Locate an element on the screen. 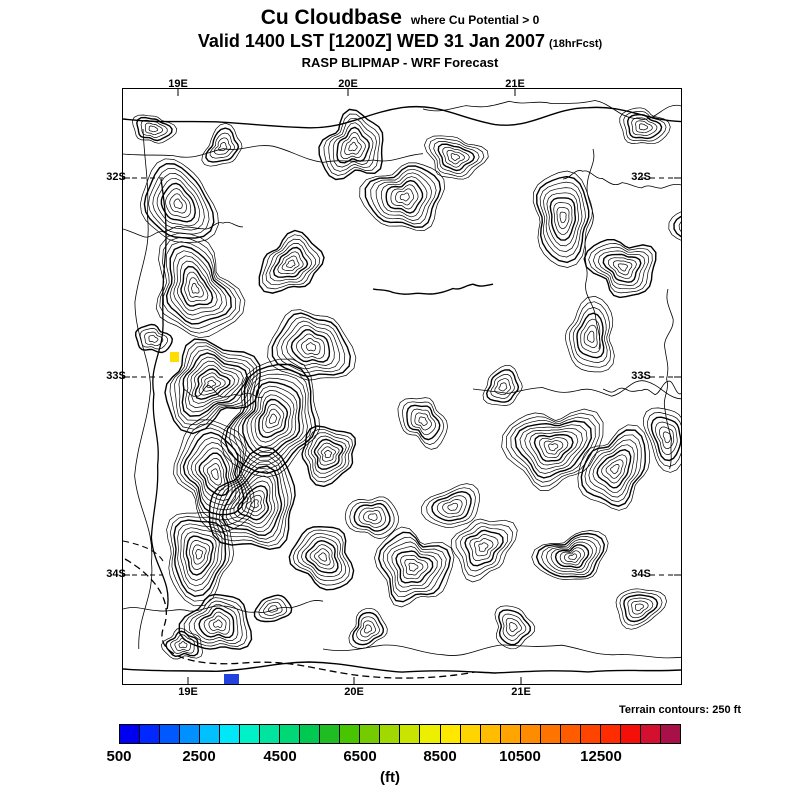  terrain-contours-note: Terrain contours: 250 ft is located at coordinates (679, 710).